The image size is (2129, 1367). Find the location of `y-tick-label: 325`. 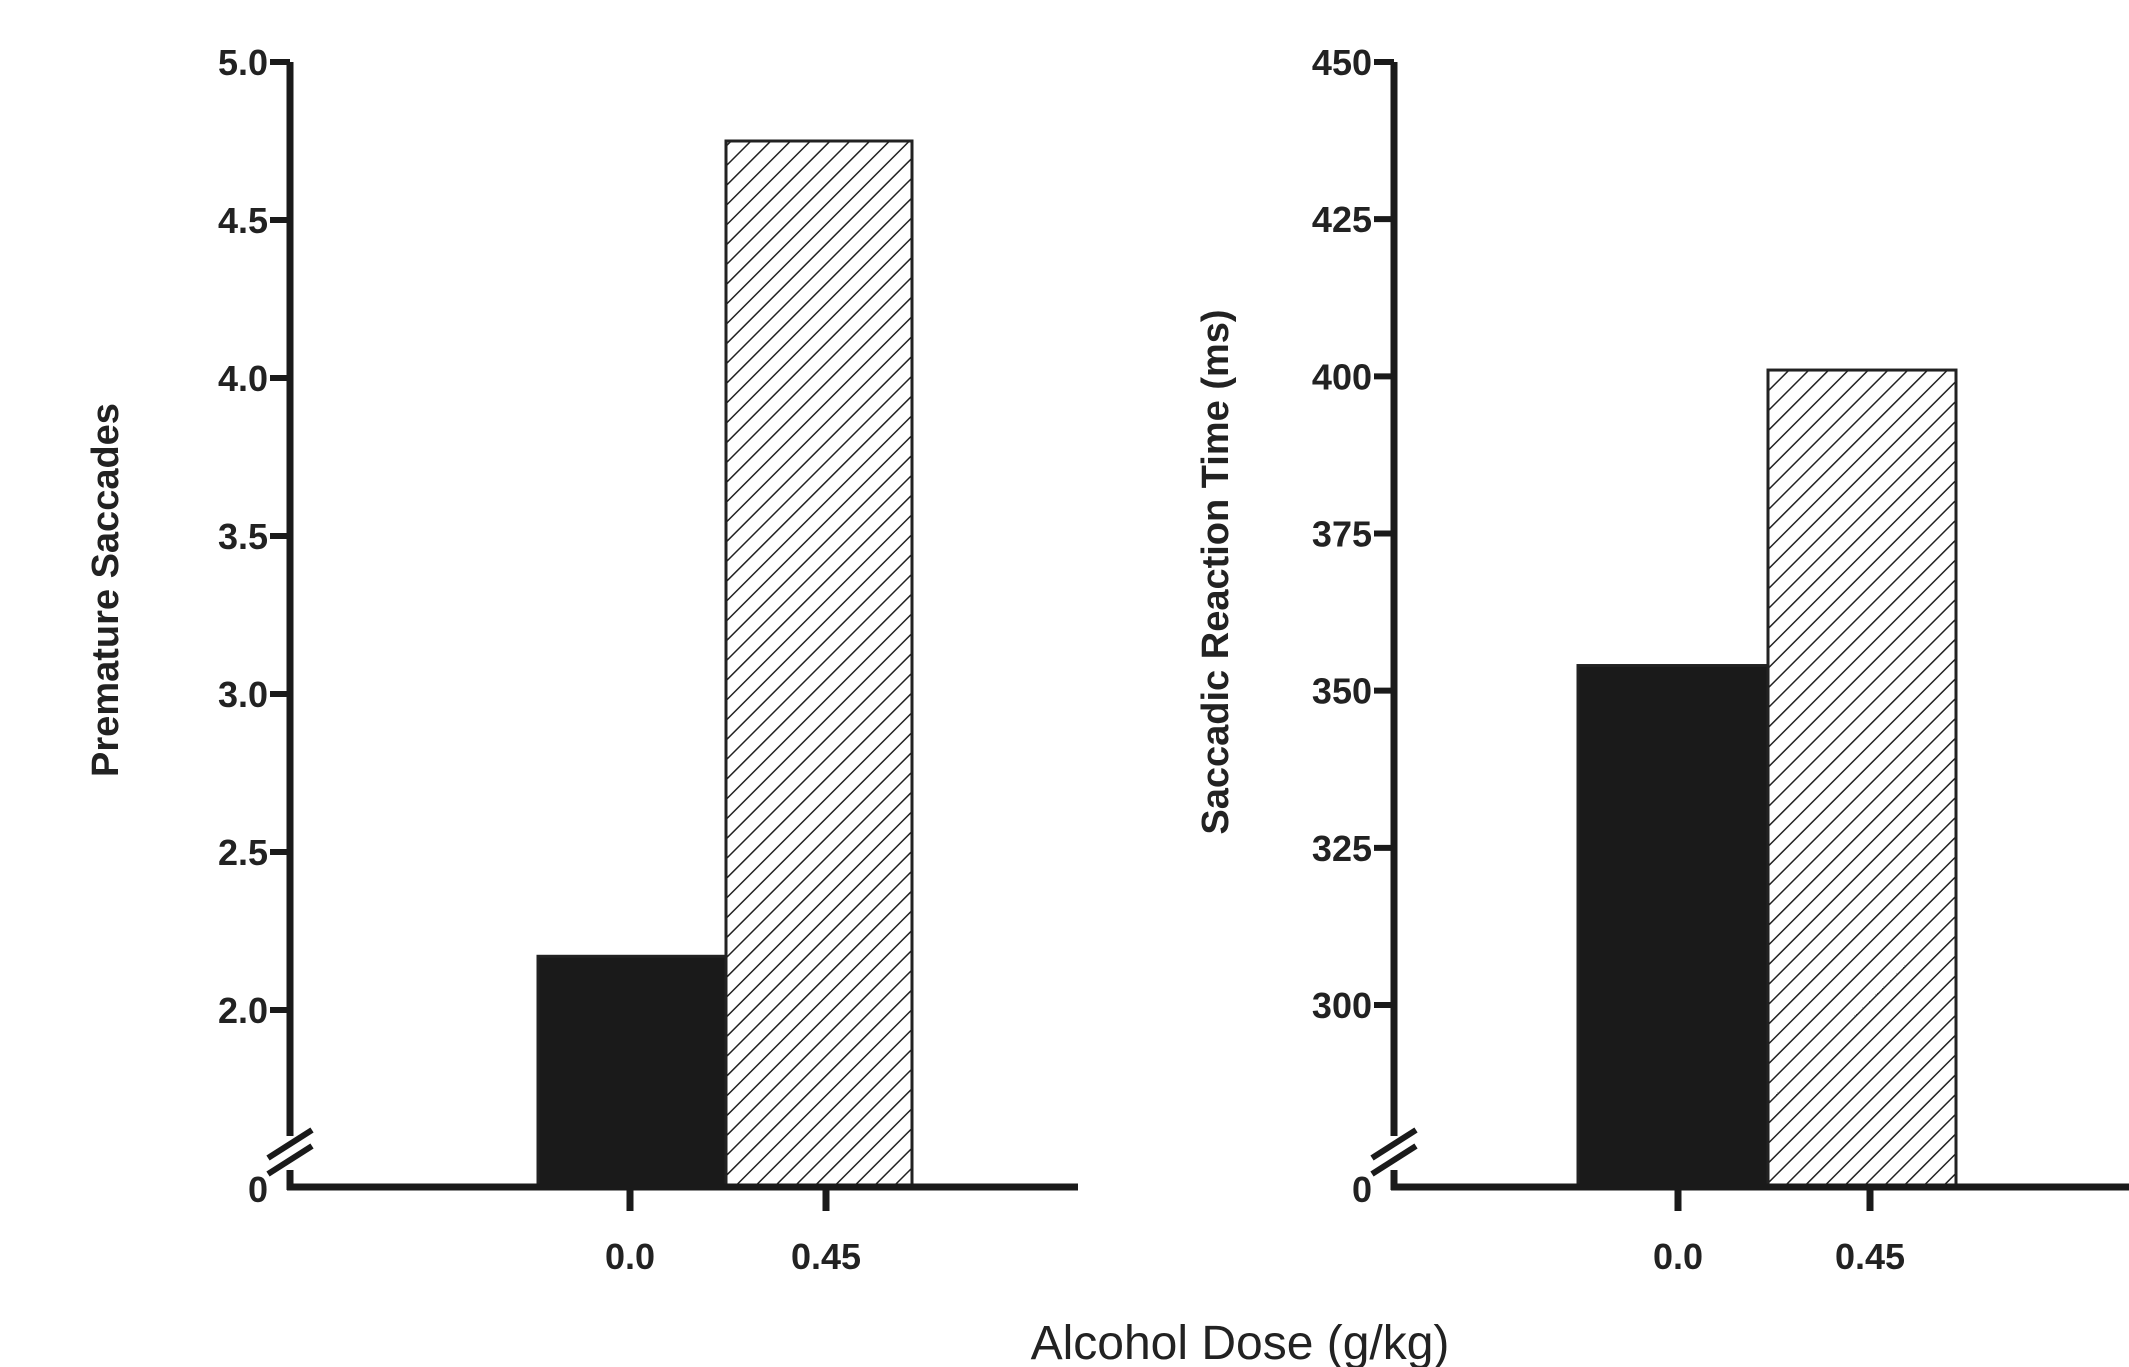

y-tick-label: 325 is located at coordinates (1342, 848).